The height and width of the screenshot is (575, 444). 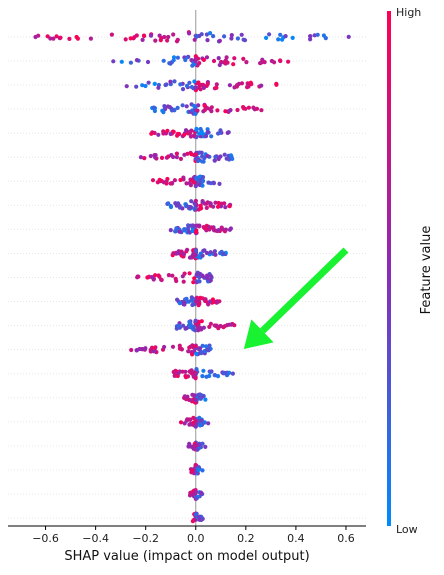 What do you see at coordinates (296, 298) in the screenshot?
I see `green-arrow-annotation` at bounding box center [296, 298].